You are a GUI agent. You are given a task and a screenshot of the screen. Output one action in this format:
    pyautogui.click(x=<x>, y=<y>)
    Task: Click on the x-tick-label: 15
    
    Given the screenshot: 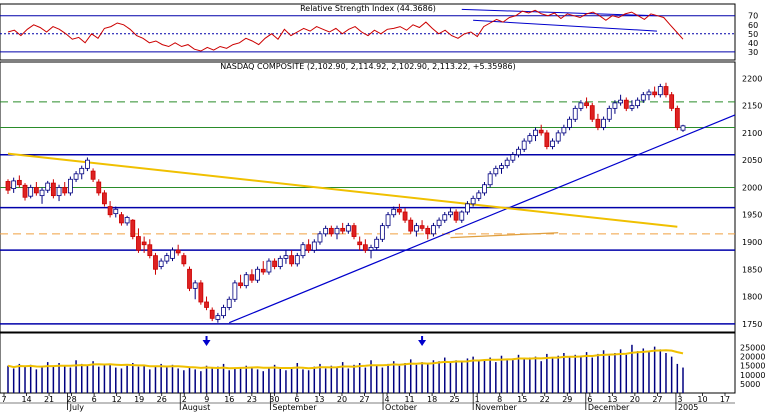 What is the action you would take?
    pyautogui.click(x=522, y=399)
    